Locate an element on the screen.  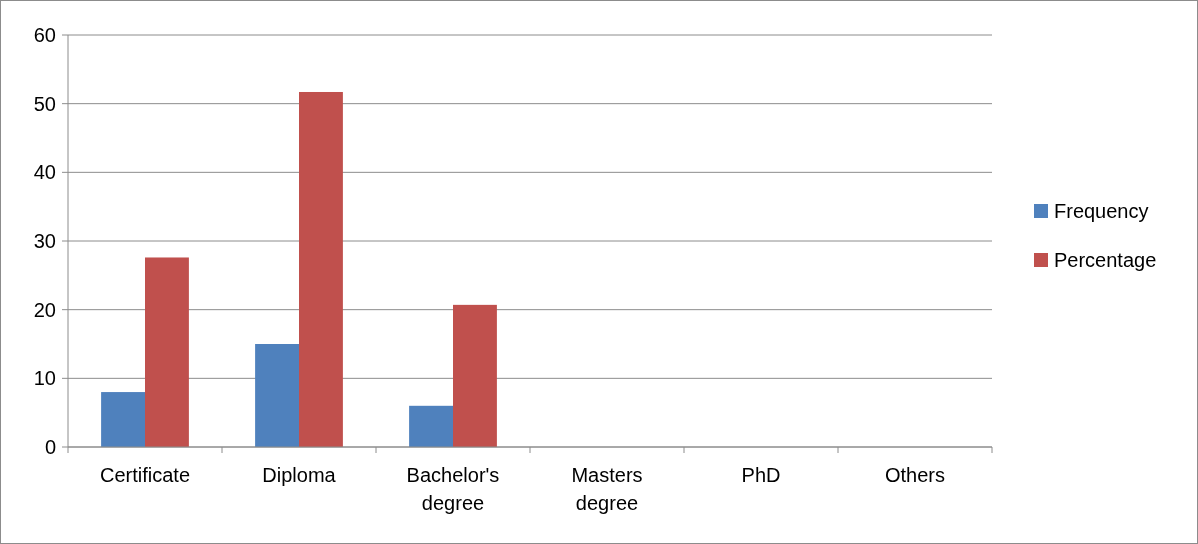
x-tick-label: Diploma is located at coordinates (299, 475).